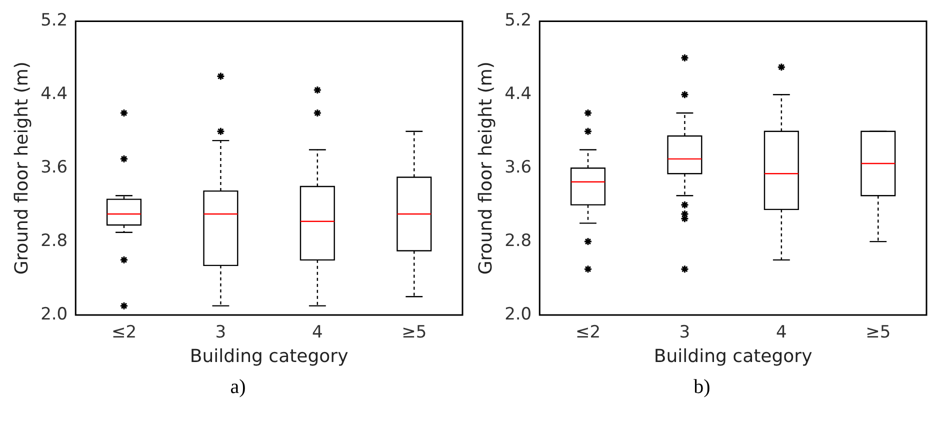 This screenshot has width=939, height=421. I want to click on text: b), so click(702, 387).